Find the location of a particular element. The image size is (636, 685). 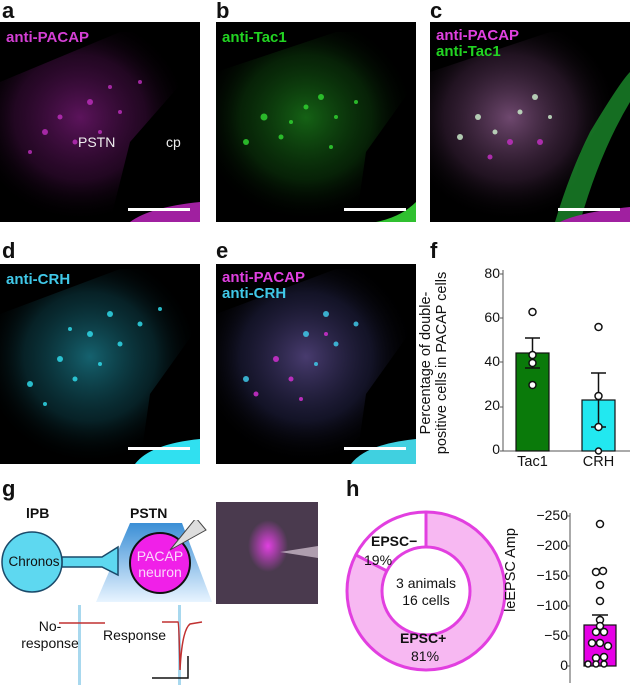

micrograph-crh: anti-CRH is located at coordinates (100, 364).